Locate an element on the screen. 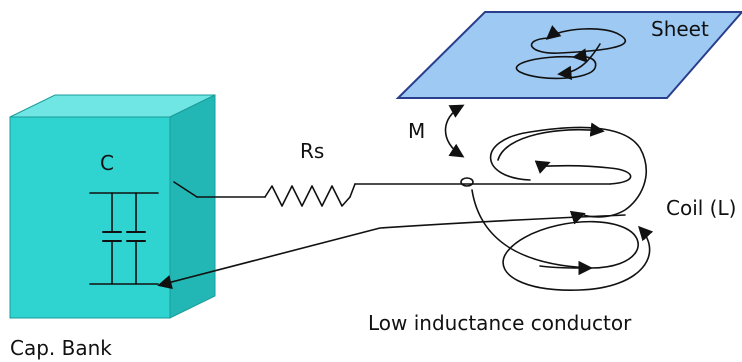  cap-bank-label: Cap. Bank is located at coordinates (61, 348).